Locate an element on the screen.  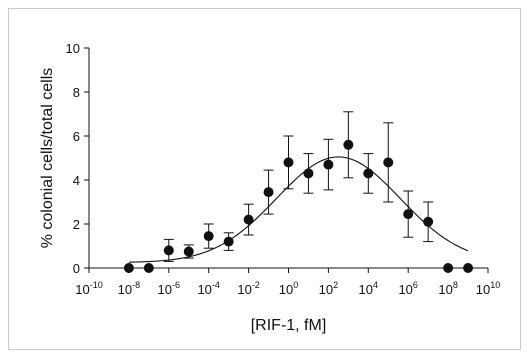
x-tick-label: 10² is located at coordinates (328, 288).